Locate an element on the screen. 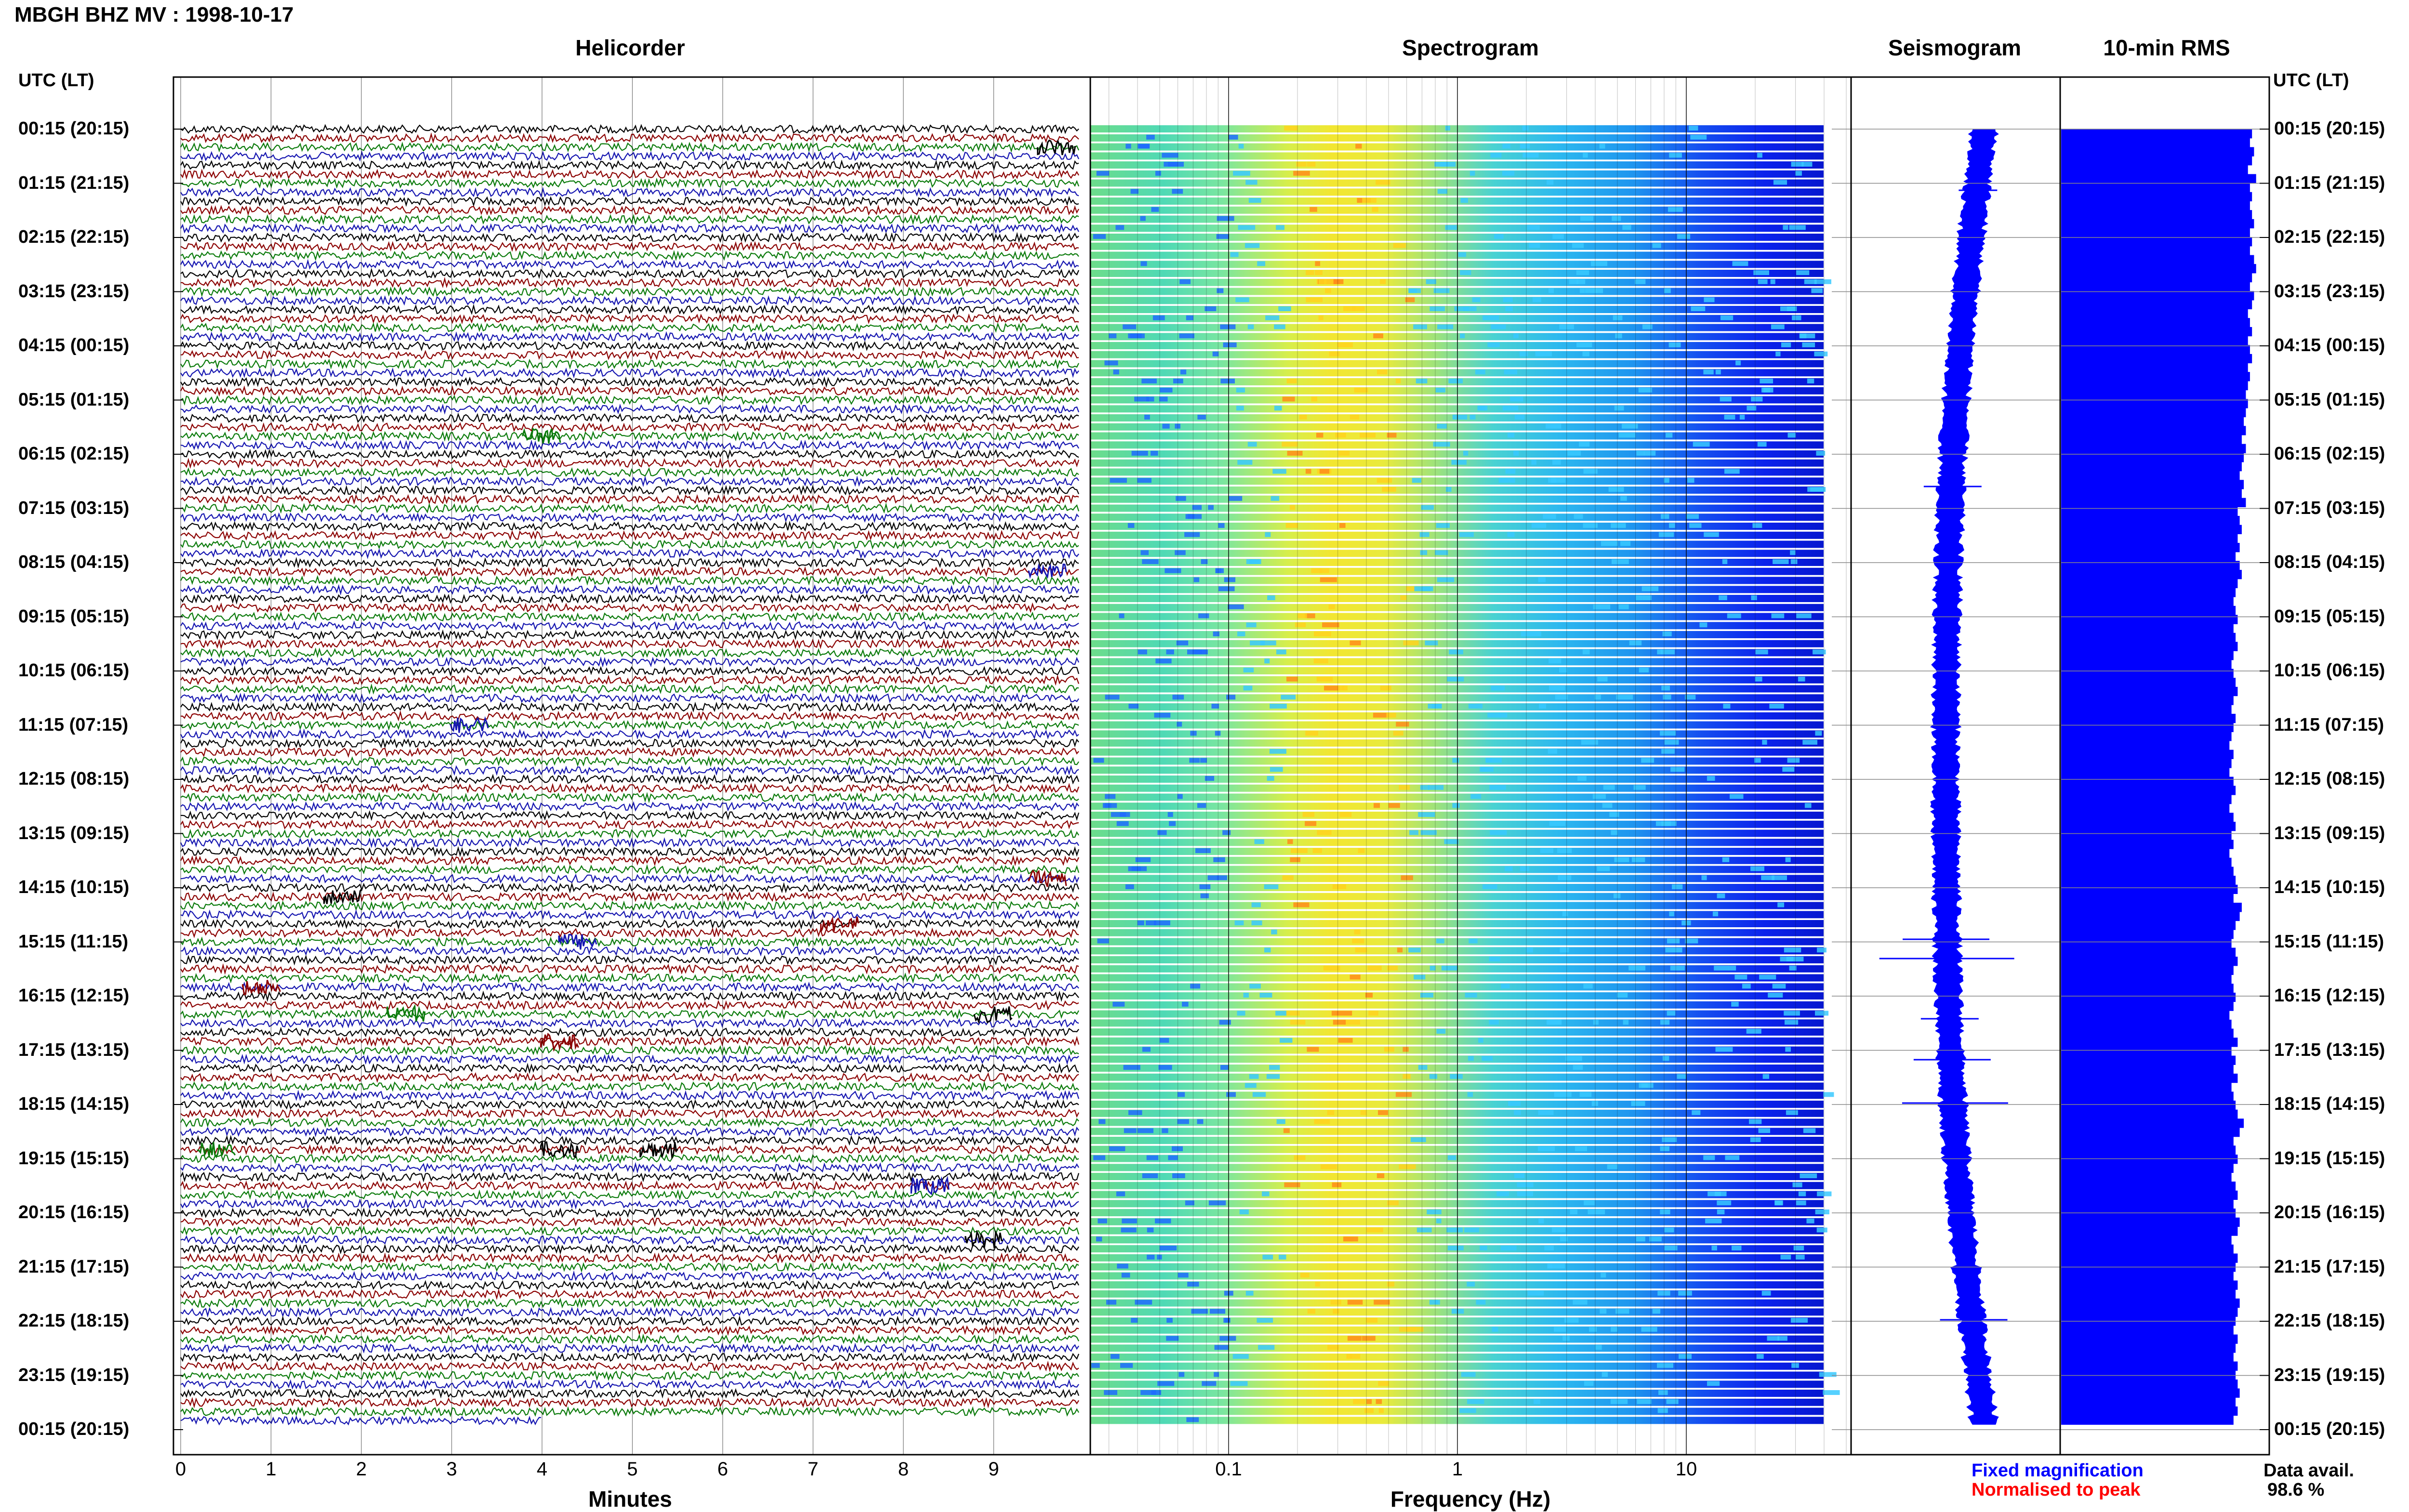  time-label-left: 06:15 (02:15) is located at coordinates (74, 454).